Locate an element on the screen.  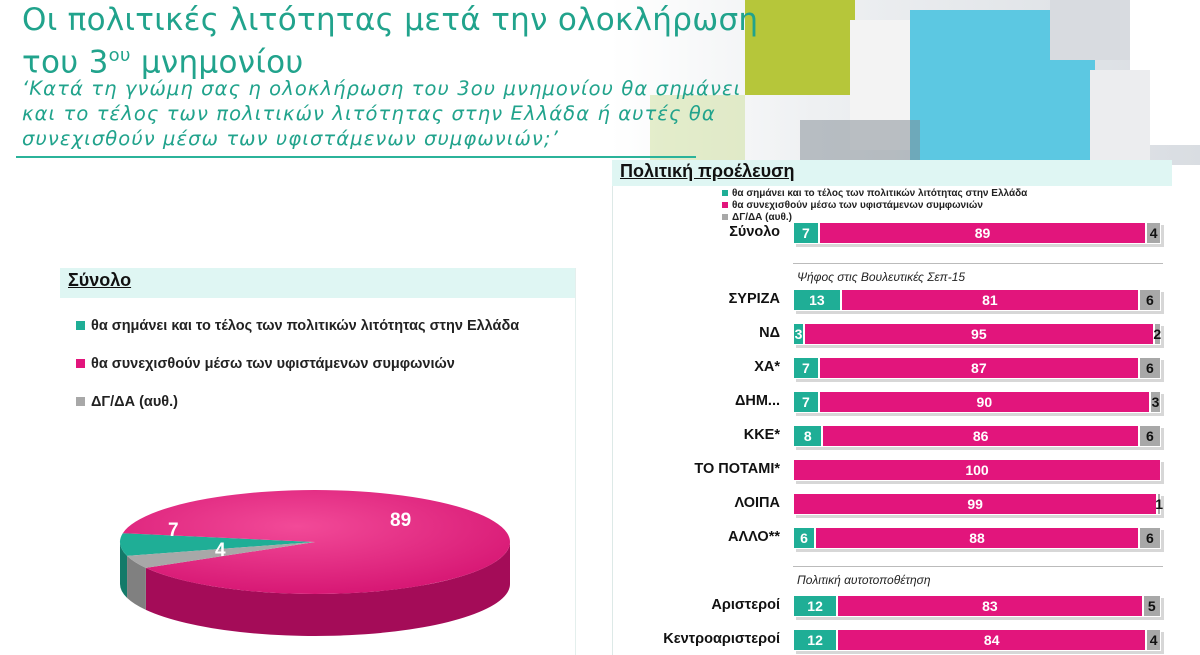
bars-panel-border is located at coordinates (612, 420).